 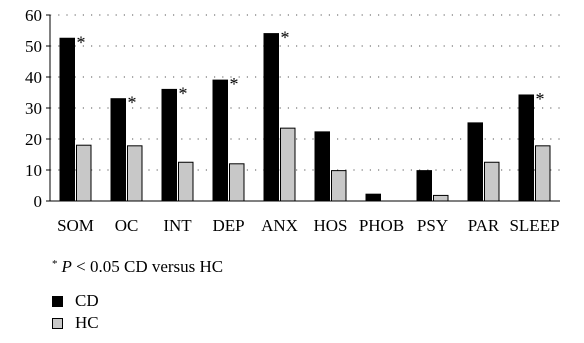 I want to click on y-tick-label: 0, so click(x=38, y=201).